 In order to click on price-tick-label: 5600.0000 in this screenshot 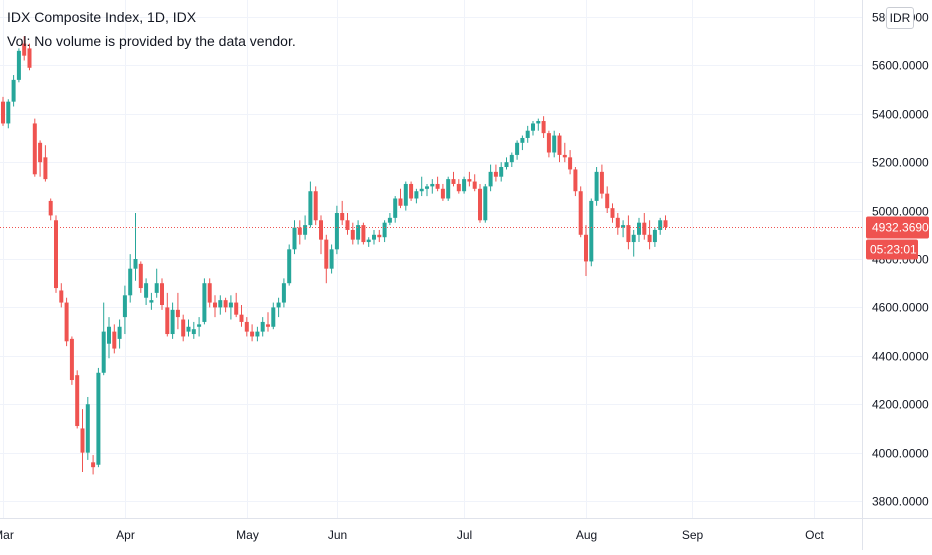, I will do `click(900, 66)`.